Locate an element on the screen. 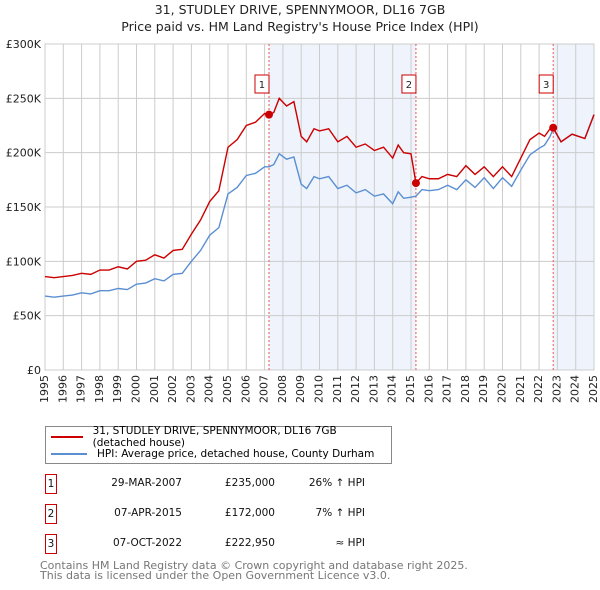 This screenshot has height=590, width=600. x-tick-label: 2015 is located at coordinates (410, 389).